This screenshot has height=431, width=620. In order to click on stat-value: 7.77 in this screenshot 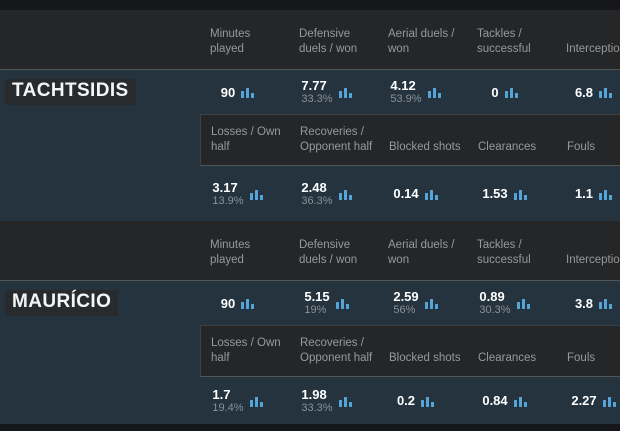, I will do `click(314, 85)`.